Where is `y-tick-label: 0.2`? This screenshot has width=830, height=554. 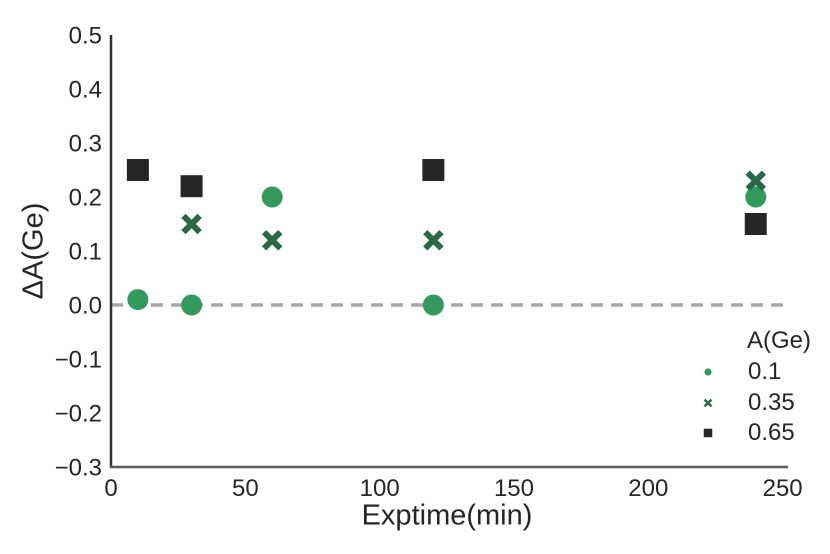
y-tick-label: 0.2 is located at coordinates (85, 198).